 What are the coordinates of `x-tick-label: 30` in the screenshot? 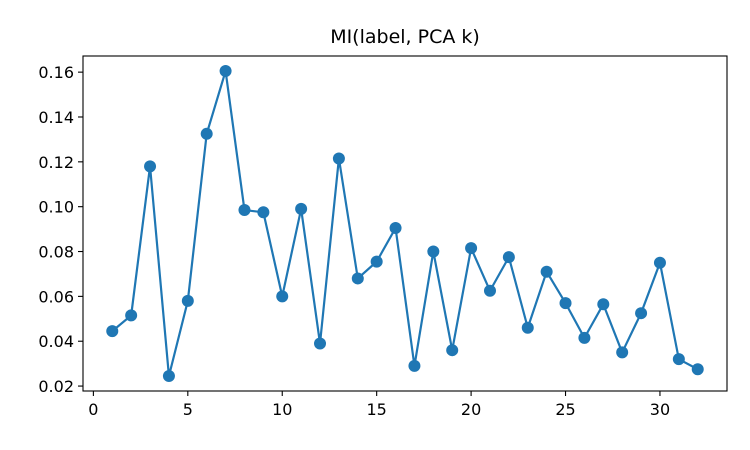 It's located at (660, 409).